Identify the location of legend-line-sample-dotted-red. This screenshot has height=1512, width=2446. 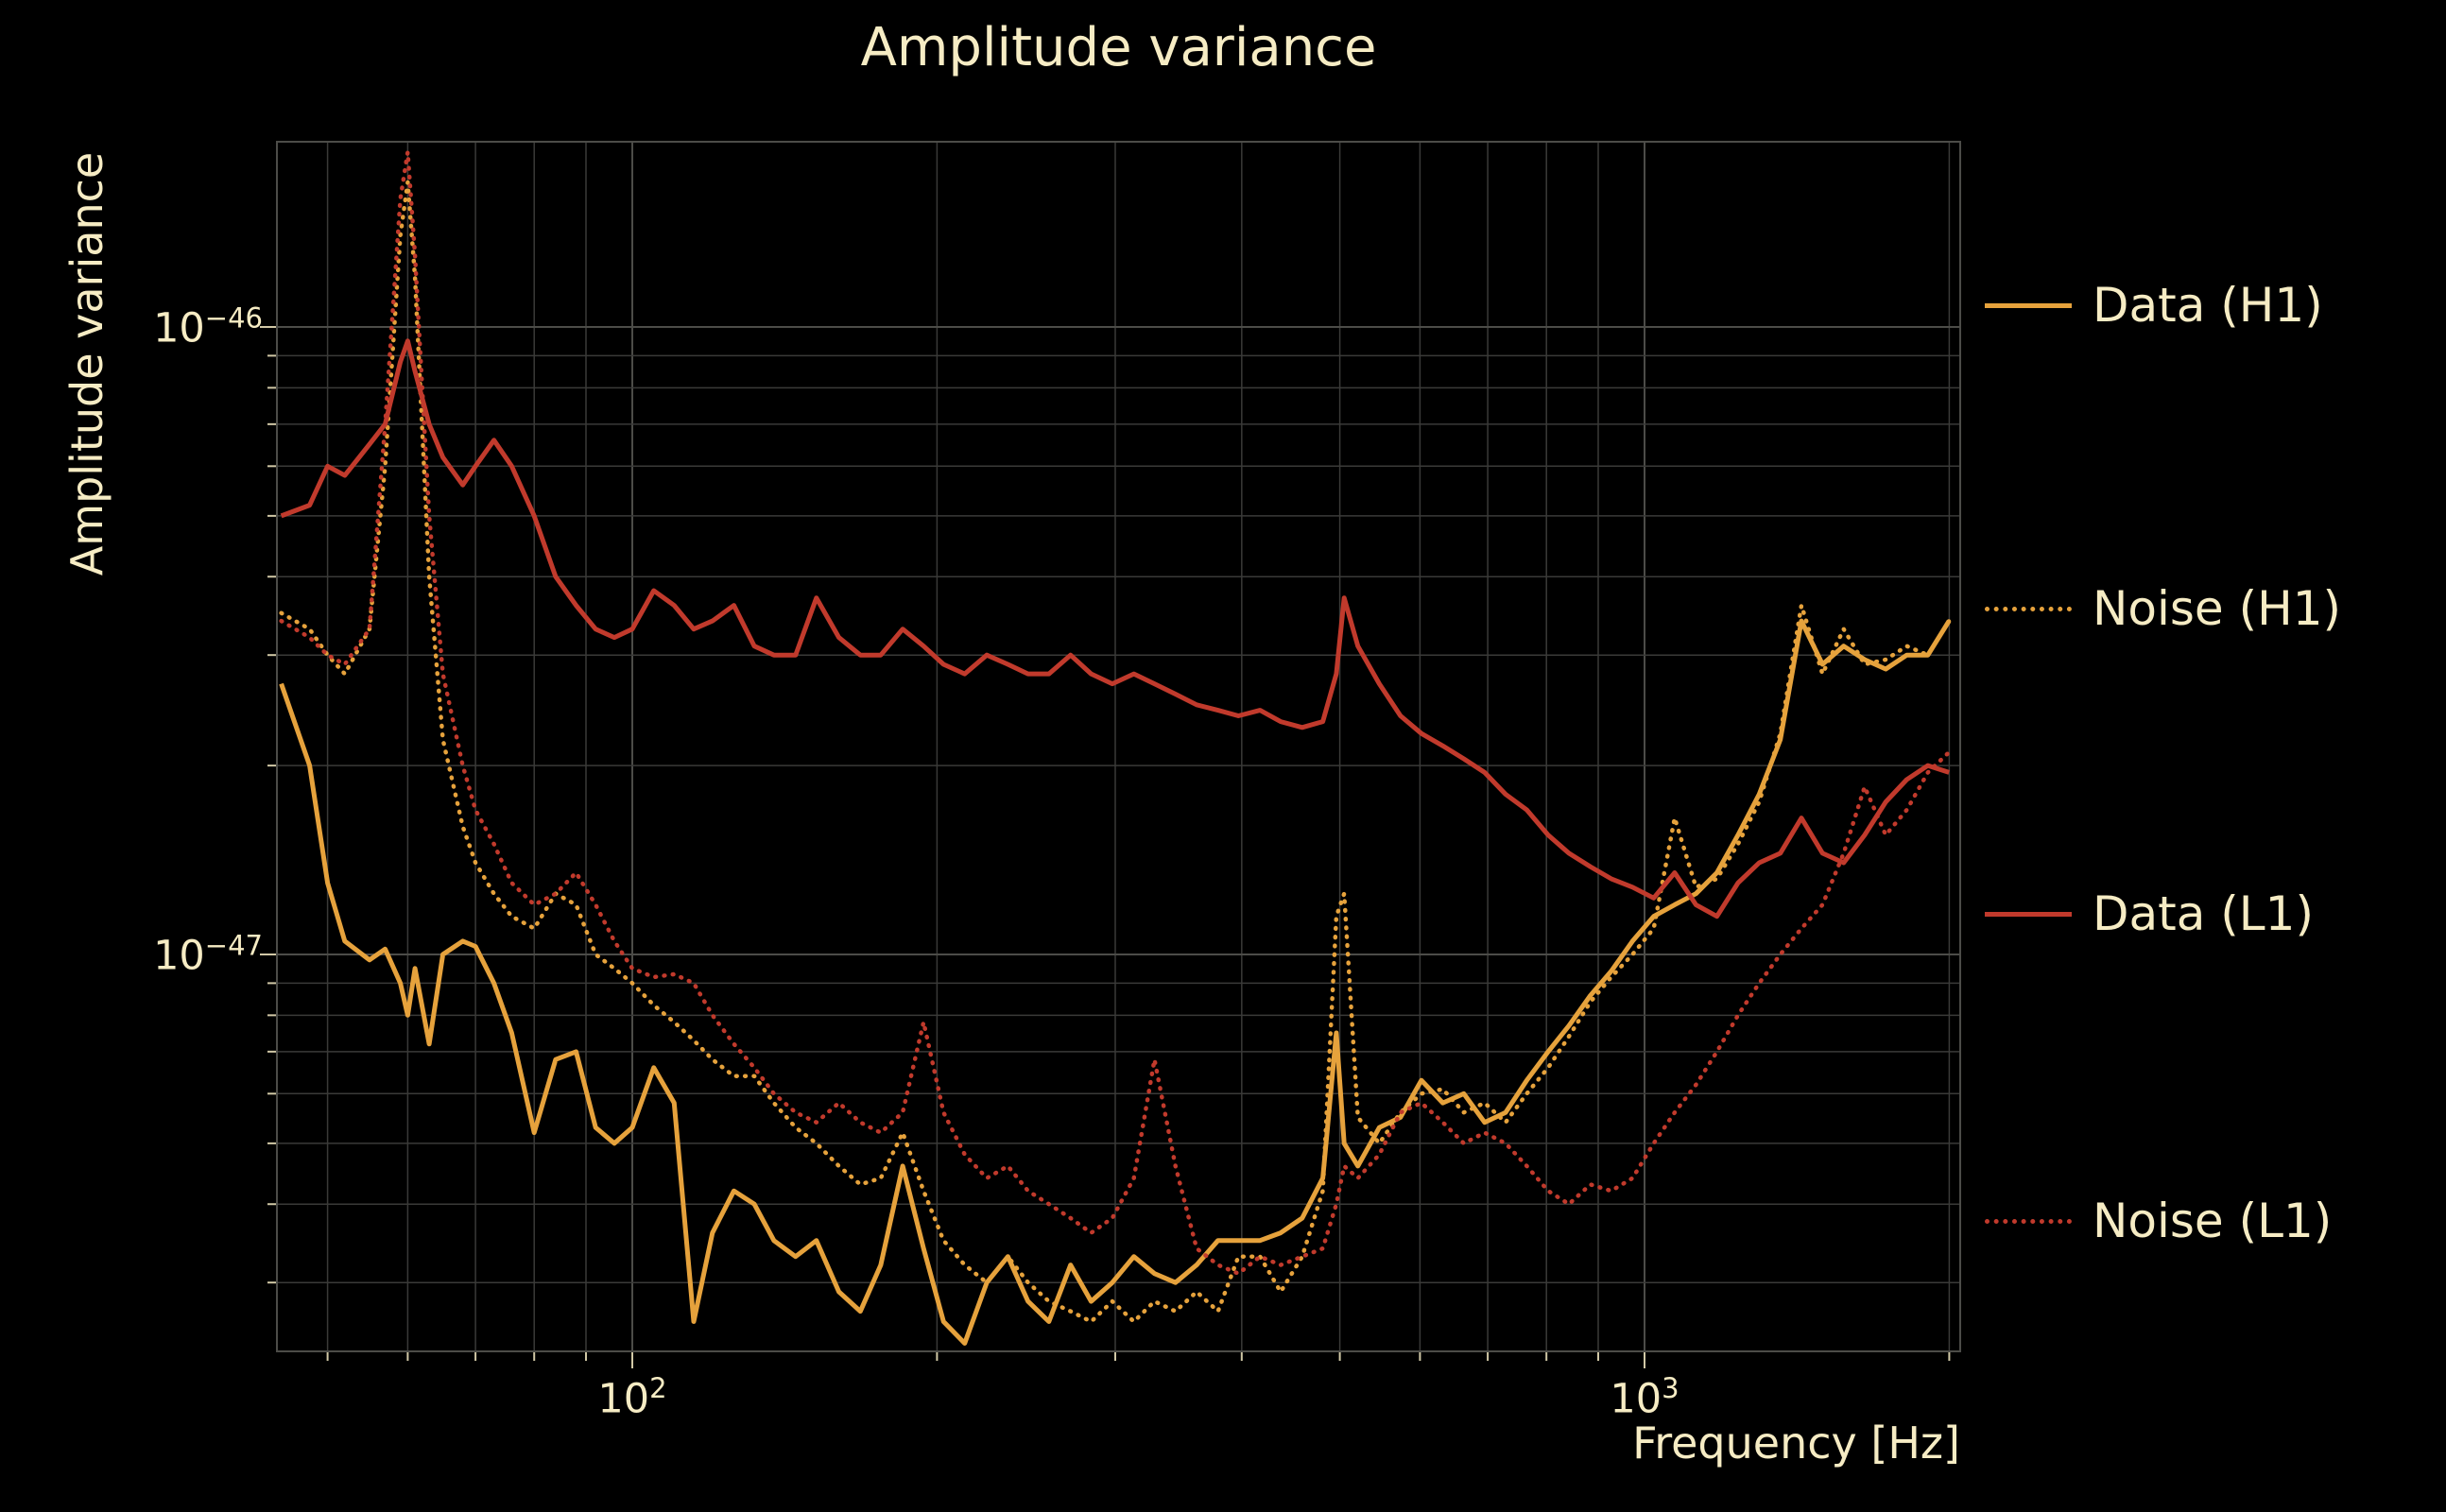
(2028, 1221).